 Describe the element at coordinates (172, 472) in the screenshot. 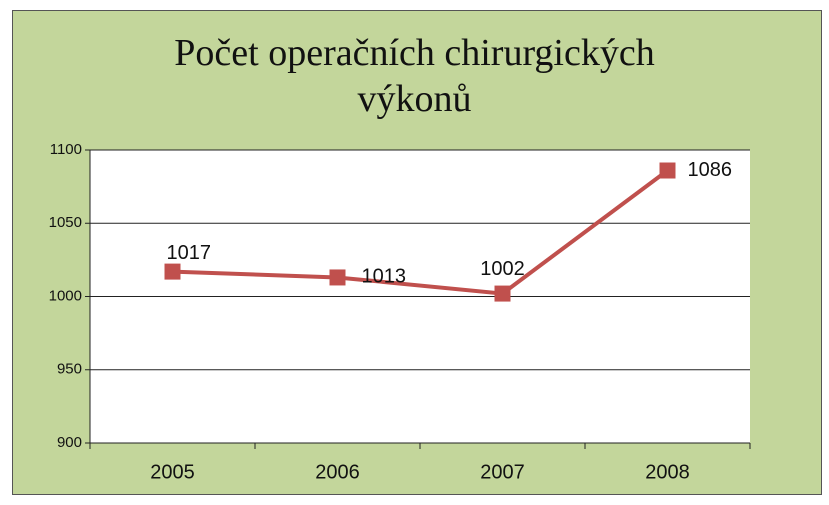

I see `x-tick-label: 2005` at that location.